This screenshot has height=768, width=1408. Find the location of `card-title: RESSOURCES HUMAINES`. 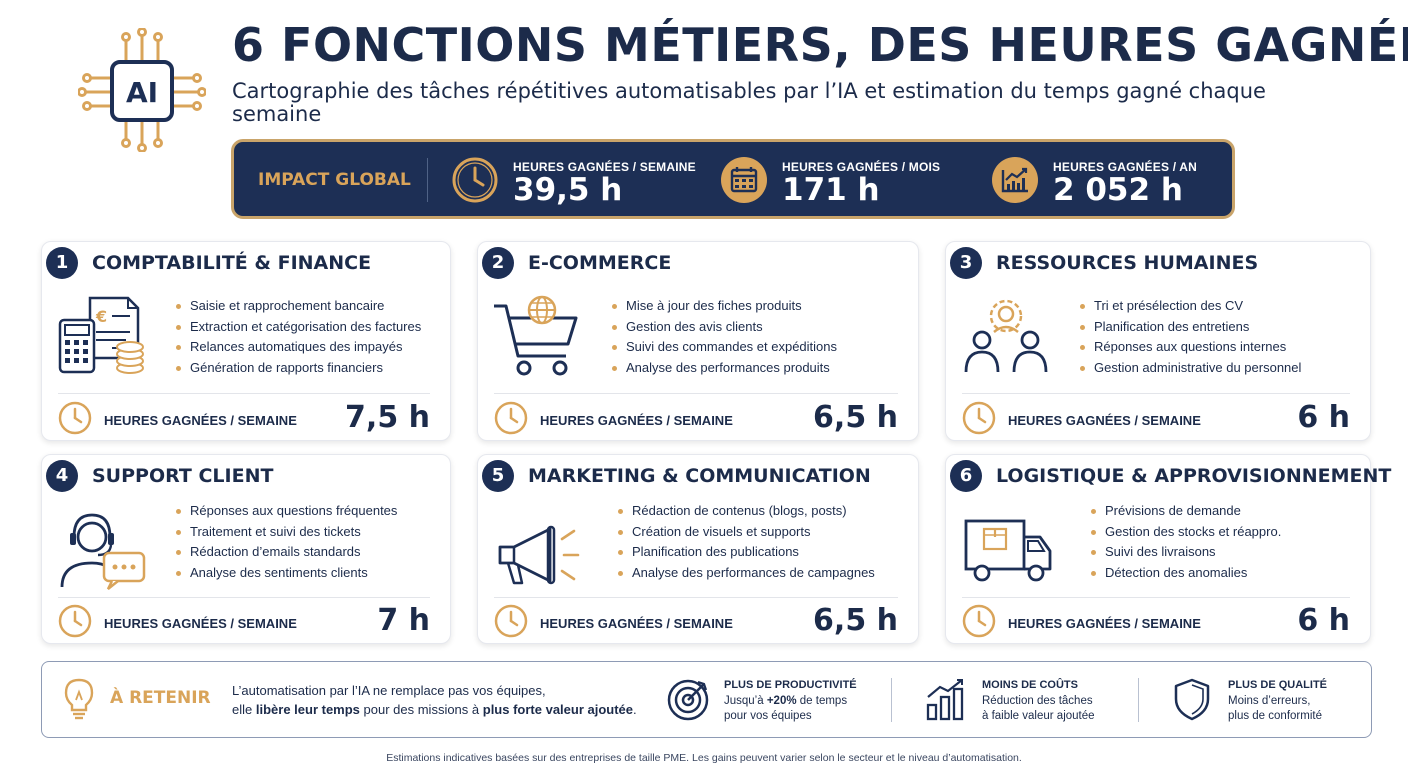

card-title: RESSOURCES HUMAINES is located at coordinates (1127, 263).